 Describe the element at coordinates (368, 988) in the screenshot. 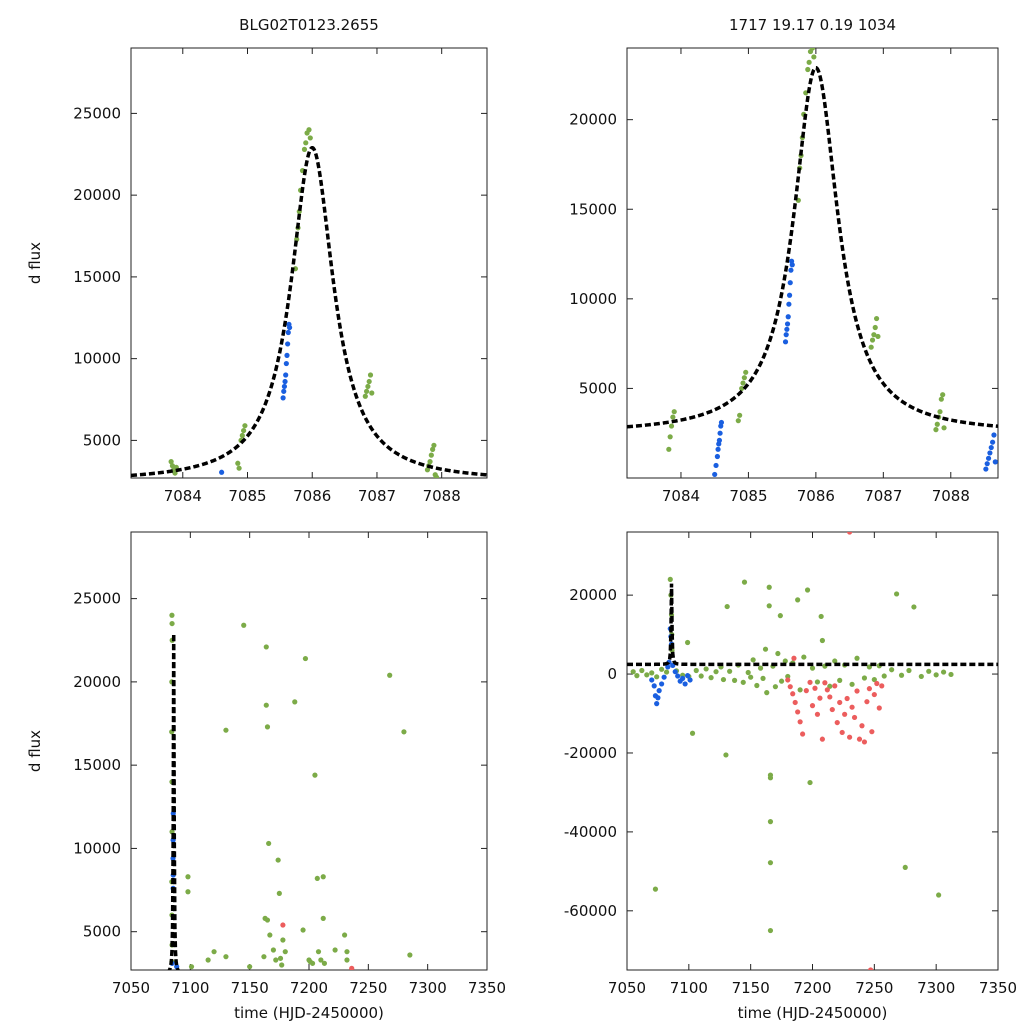

I see `x-tick-label: 7250` at that location.